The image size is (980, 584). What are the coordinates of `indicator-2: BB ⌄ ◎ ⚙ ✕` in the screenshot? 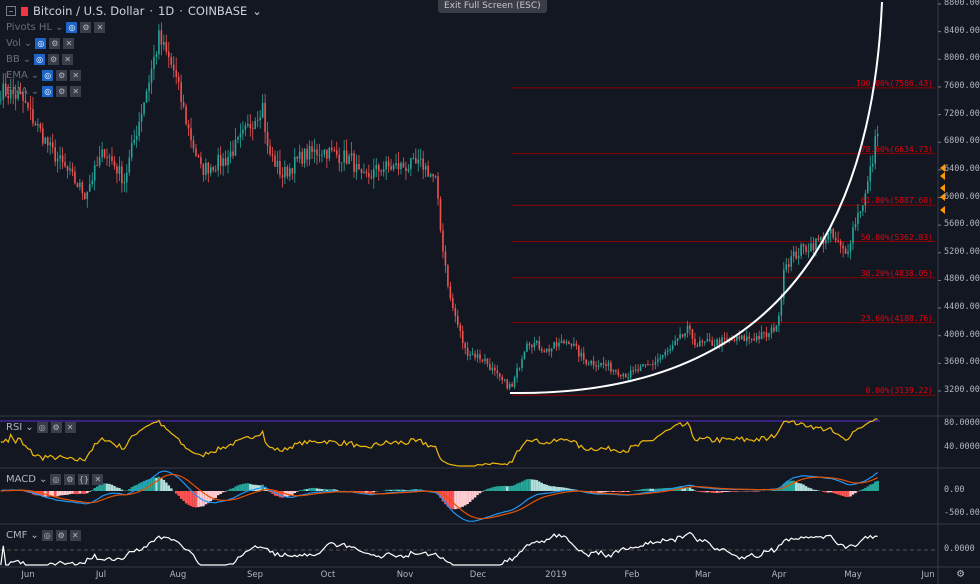 It's located at (134, 59).